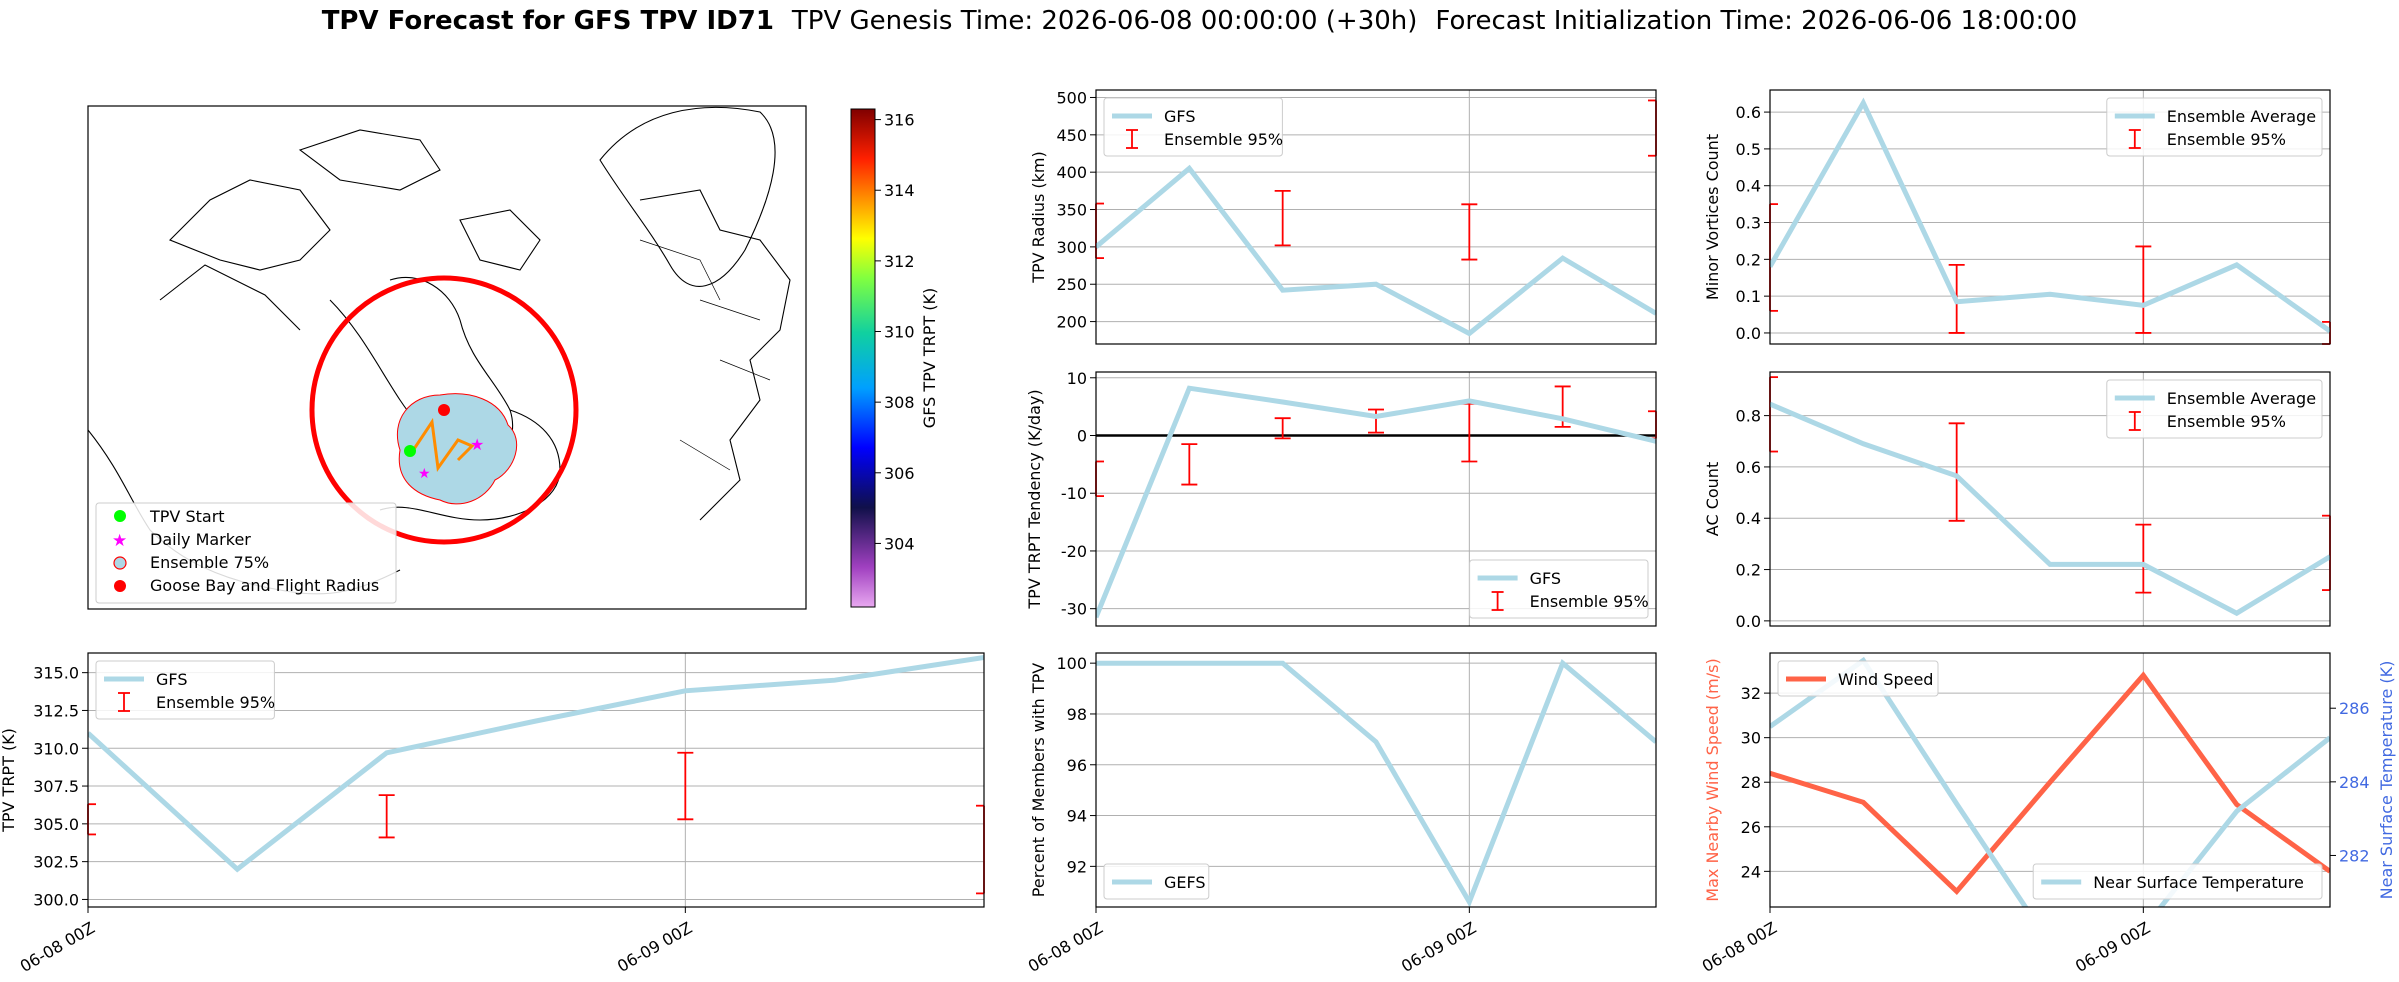 This screenshot has width=2399, height=982. I want to click on colorbar-ticks: 304 306 308 310 312 314 316, so click(895, 332).